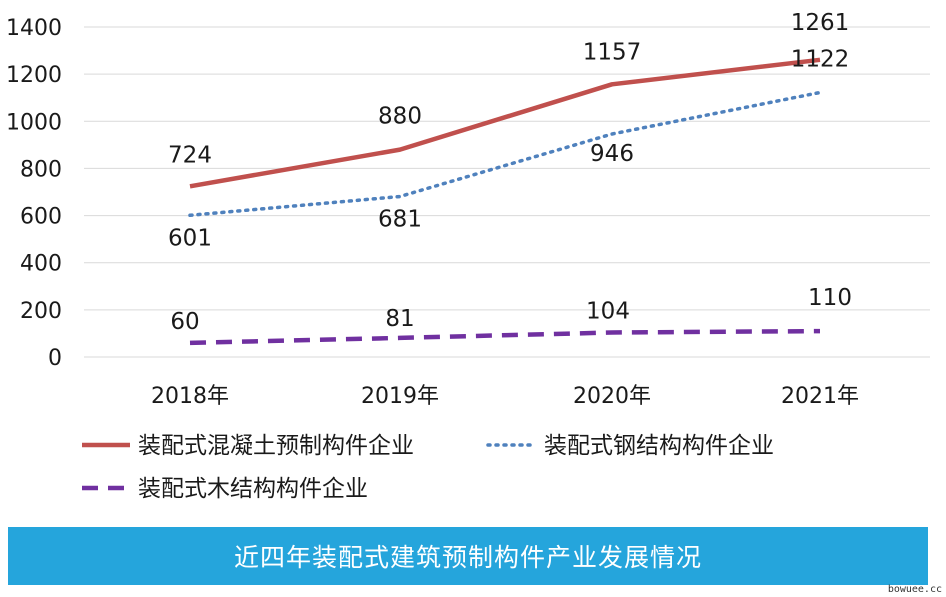  Describe the element at coordinates (914, 589) in the screenshot. I see `watermark: bowuee.cc` at that location.